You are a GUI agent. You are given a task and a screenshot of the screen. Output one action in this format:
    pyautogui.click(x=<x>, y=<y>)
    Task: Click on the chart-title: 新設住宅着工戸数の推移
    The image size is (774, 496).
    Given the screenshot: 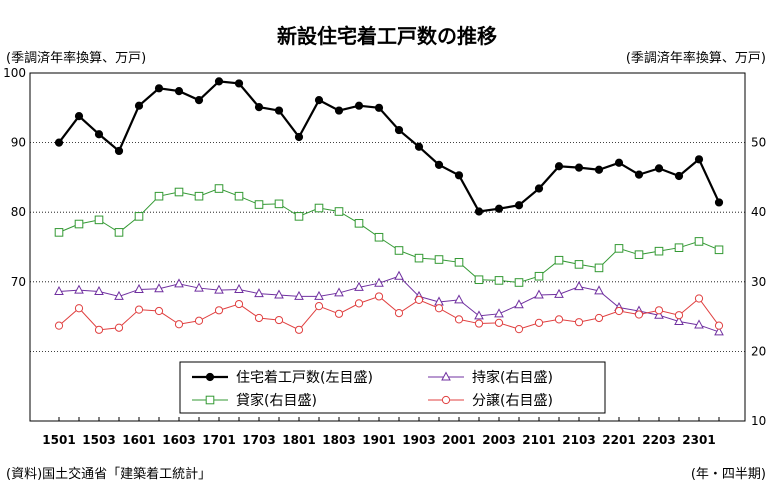 What is the action you would take?
    pyautogui.click(x=387, y=36)
    